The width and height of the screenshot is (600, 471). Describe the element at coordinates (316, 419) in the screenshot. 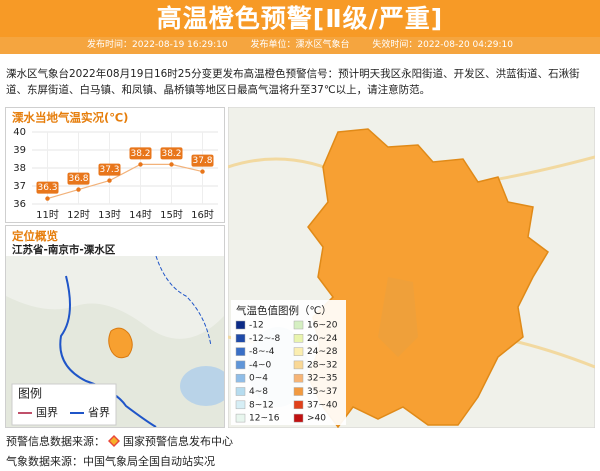

I see `legend-label: >40` at that location.